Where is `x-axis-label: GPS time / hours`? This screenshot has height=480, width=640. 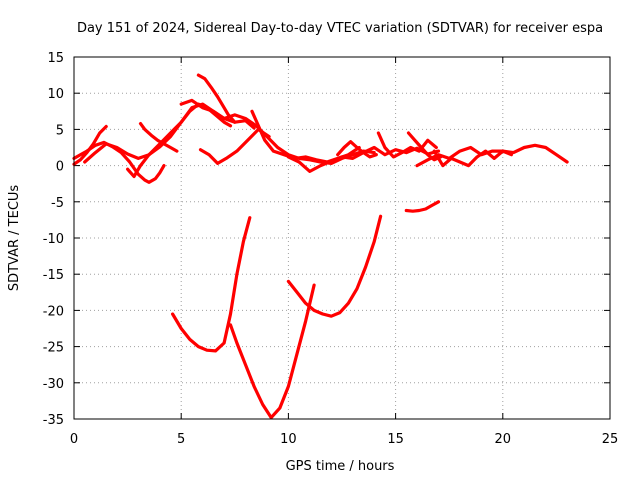 x-axis-label: GPS time / hours is located at coordinates (340, 466).